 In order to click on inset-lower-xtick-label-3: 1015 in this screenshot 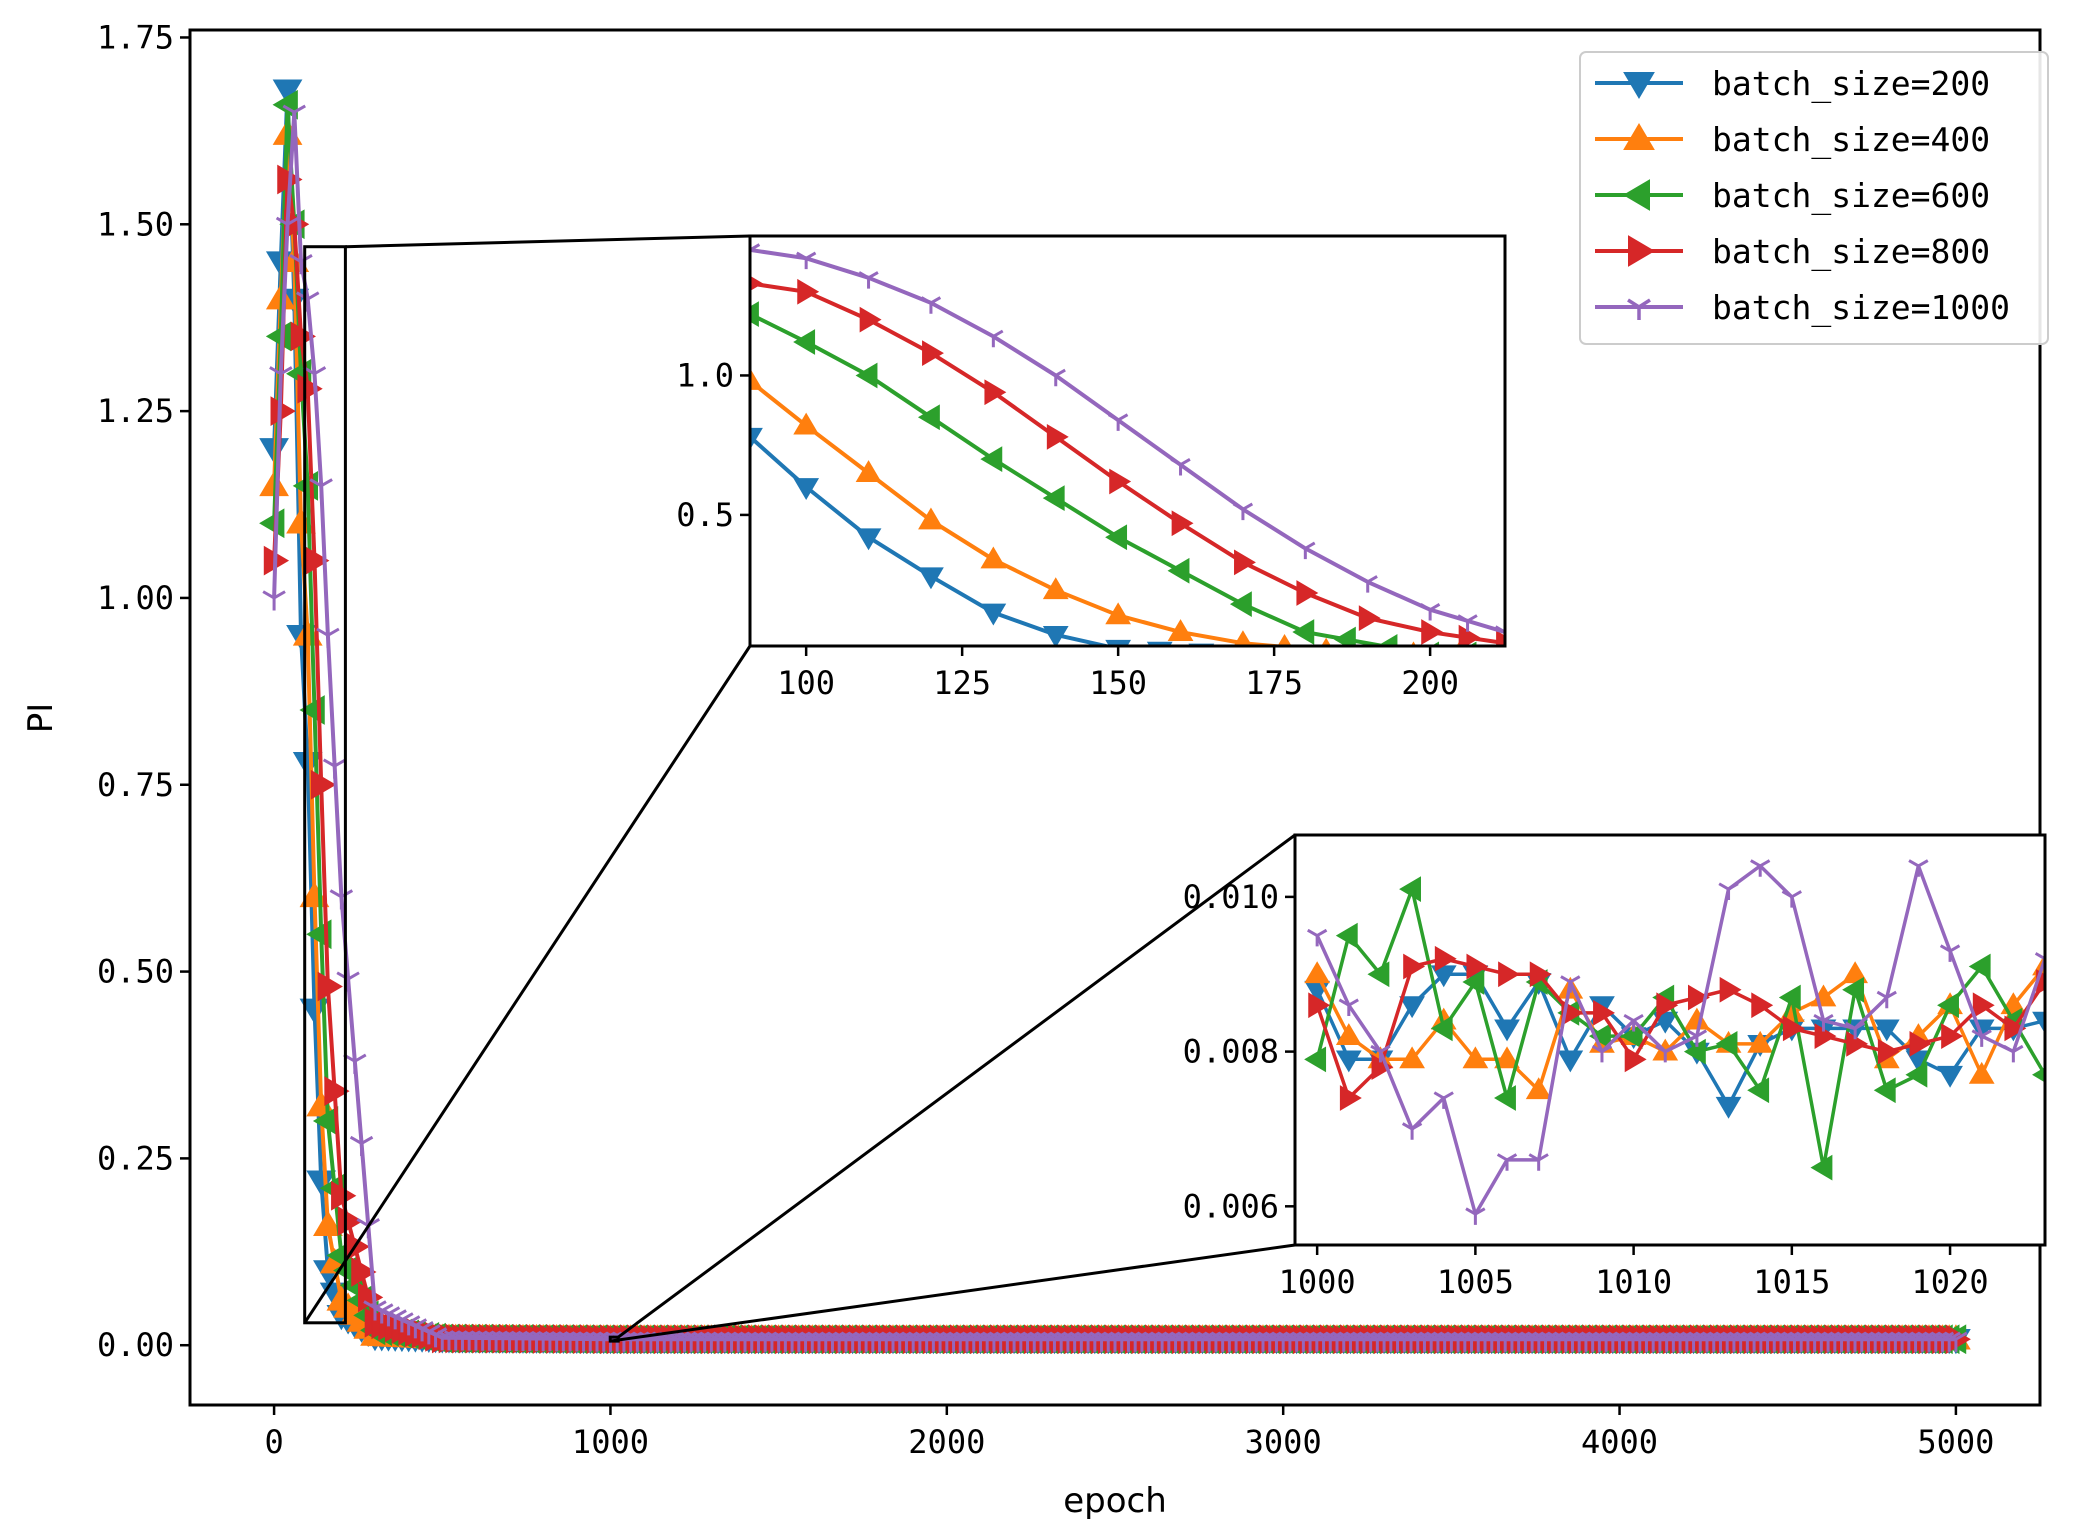, I will do `click(1791, 1282)`.